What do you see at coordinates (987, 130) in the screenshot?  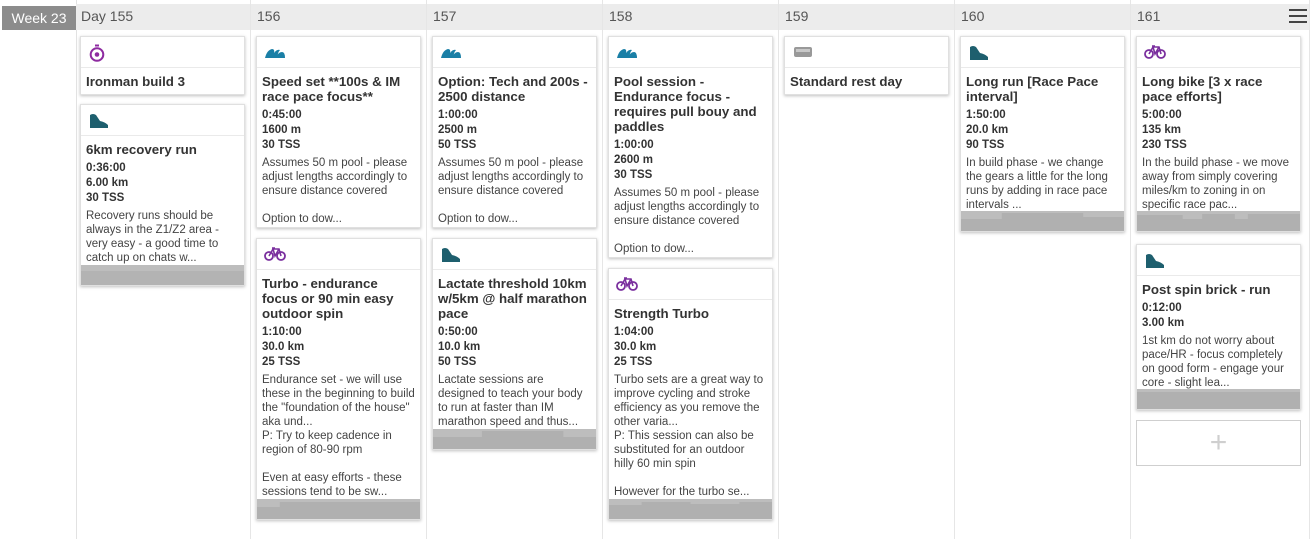 I see `workout-distance: 20.0 km` at bounding box center [987, 130].